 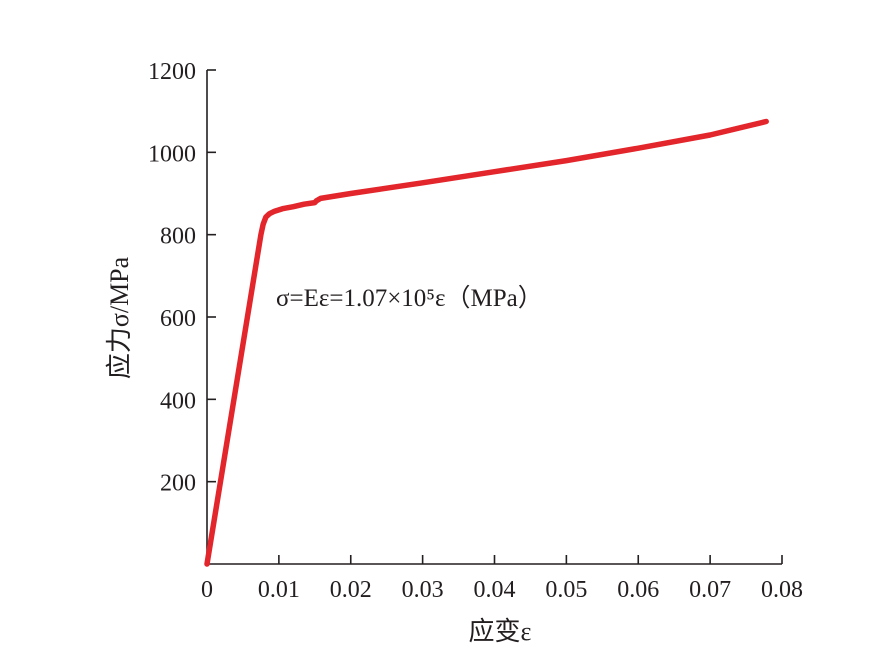 I want to click on x-tick-label: 0.07, so click(x=710, y=590).